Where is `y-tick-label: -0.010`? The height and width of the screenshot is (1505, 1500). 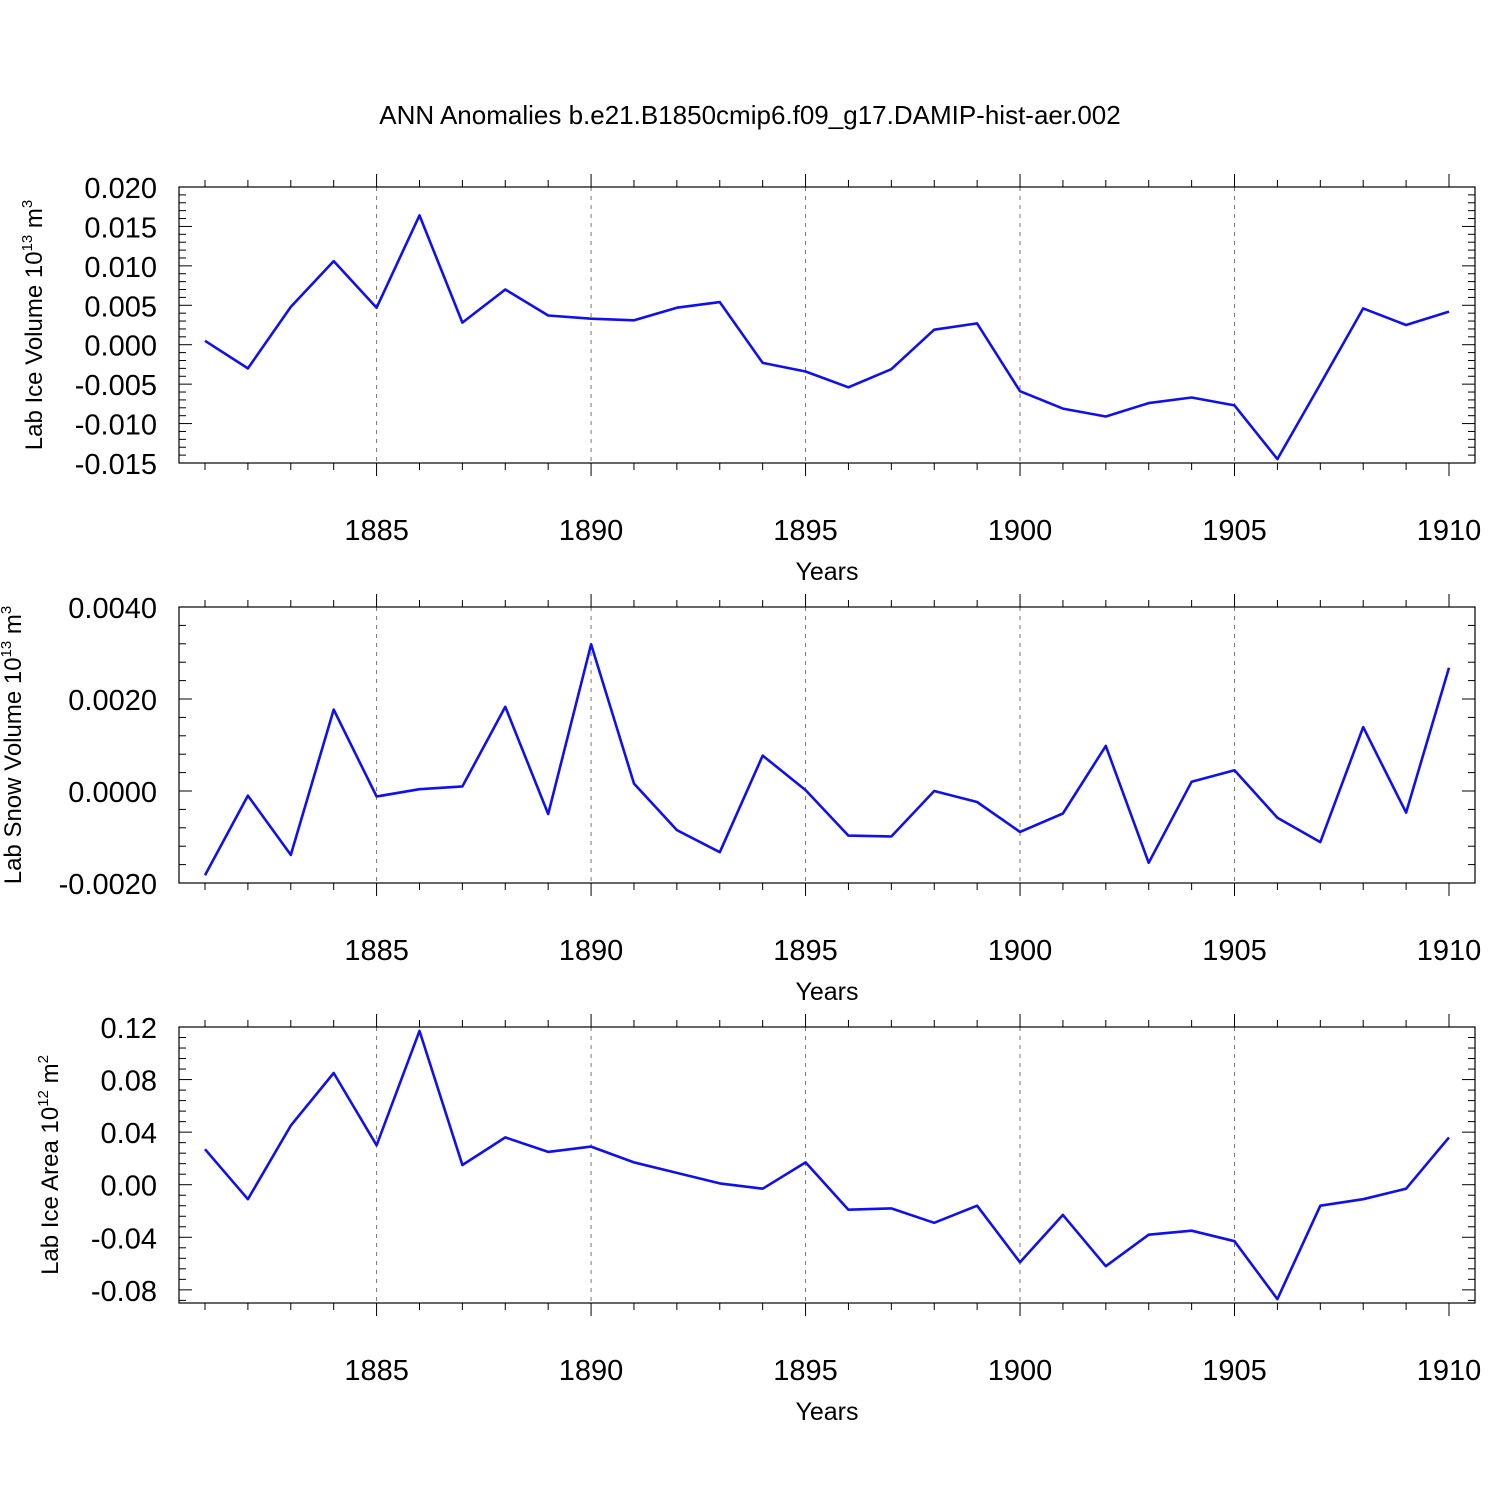
y-tick-label: -0.010 is located at coordinates (116, 426).